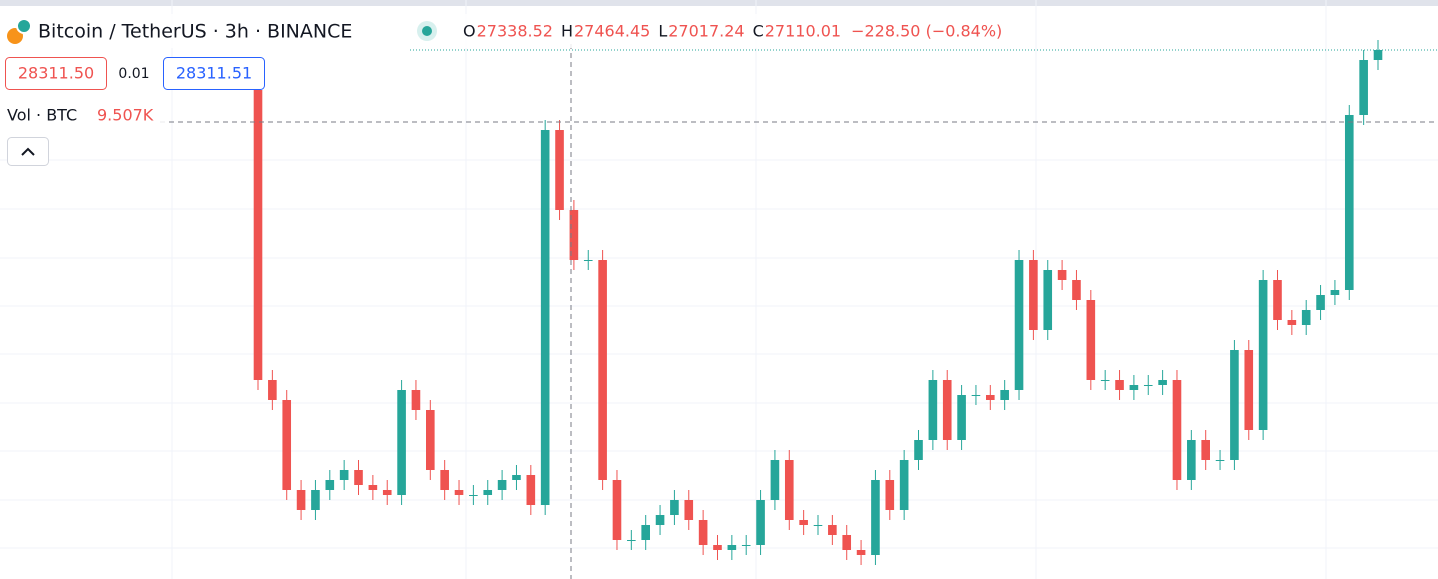 The height and width of the screenshot is (579, 1438). Describe the element at coordinates (84, 116) in the screenshot. I see `volume-backdrop` at that location.